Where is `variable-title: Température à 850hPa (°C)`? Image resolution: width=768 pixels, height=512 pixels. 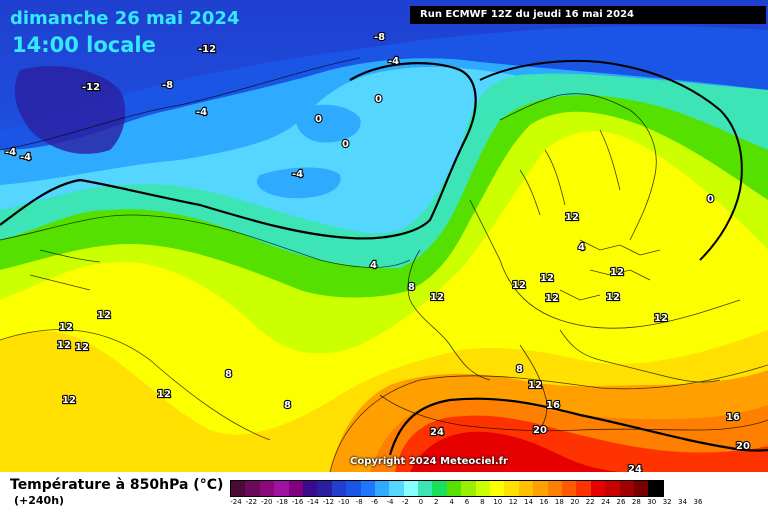
variable-title: Température à 850hPa (°C) is located at coordinates (117, 485).